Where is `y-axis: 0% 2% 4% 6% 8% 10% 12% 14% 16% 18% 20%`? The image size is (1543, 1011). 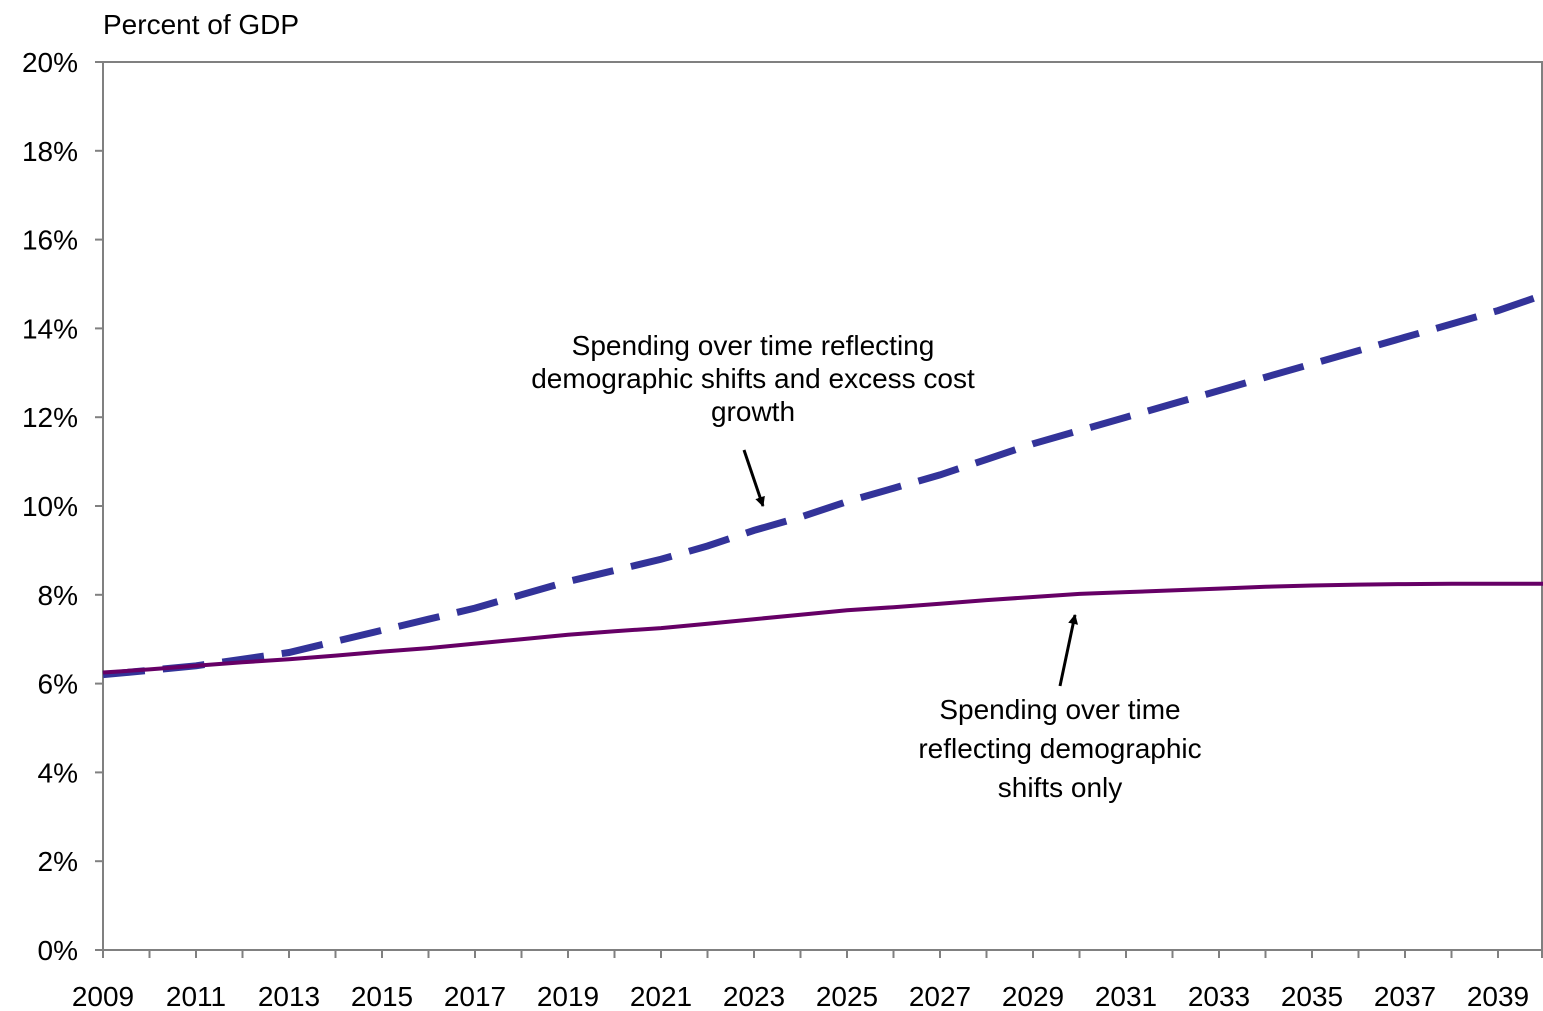
y-axis: 0% 2% 4% 6% 8% 10% 12% 14% 16% 18% 20% is located at coordinates (62, 506).